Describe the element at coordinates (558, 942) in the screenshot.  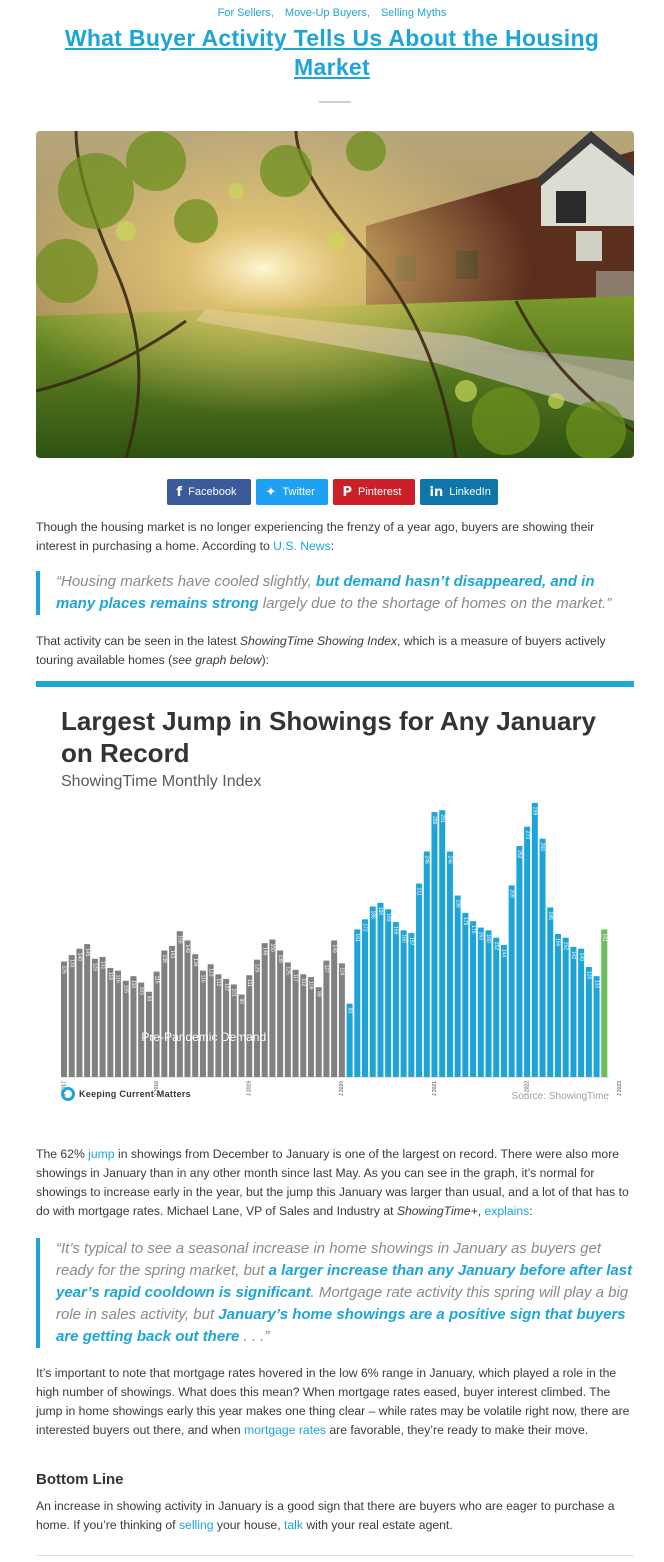
I see `chart-data-label: 156` at that location.